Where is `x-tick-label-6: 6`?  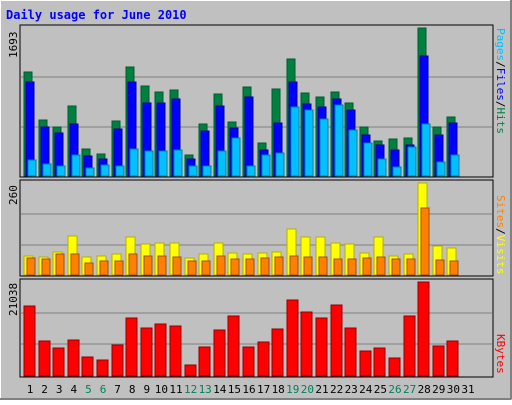
x-tick-label-6: 6 is located at coordinates (103, 389).